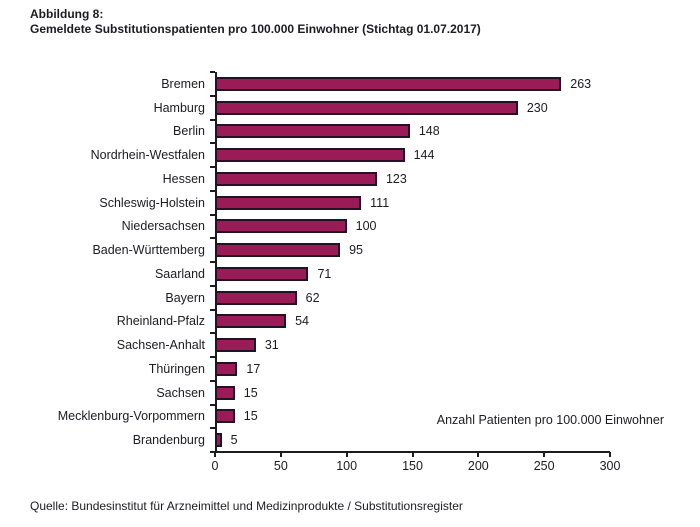 Image resolution: width=700 pixels, height=527 pixels. What do you see at coordinates (382, 274) in the screenshot?
I see `bar-row: Saarland 71` at bounding box center [382, 274].